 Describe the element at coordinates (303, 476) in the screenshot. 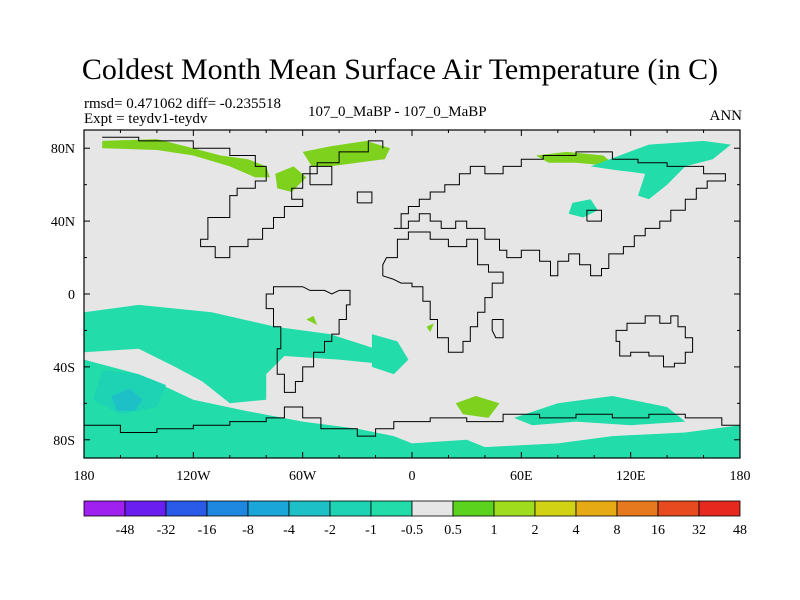

I see `x-tick-label-2: 60W` at that location.